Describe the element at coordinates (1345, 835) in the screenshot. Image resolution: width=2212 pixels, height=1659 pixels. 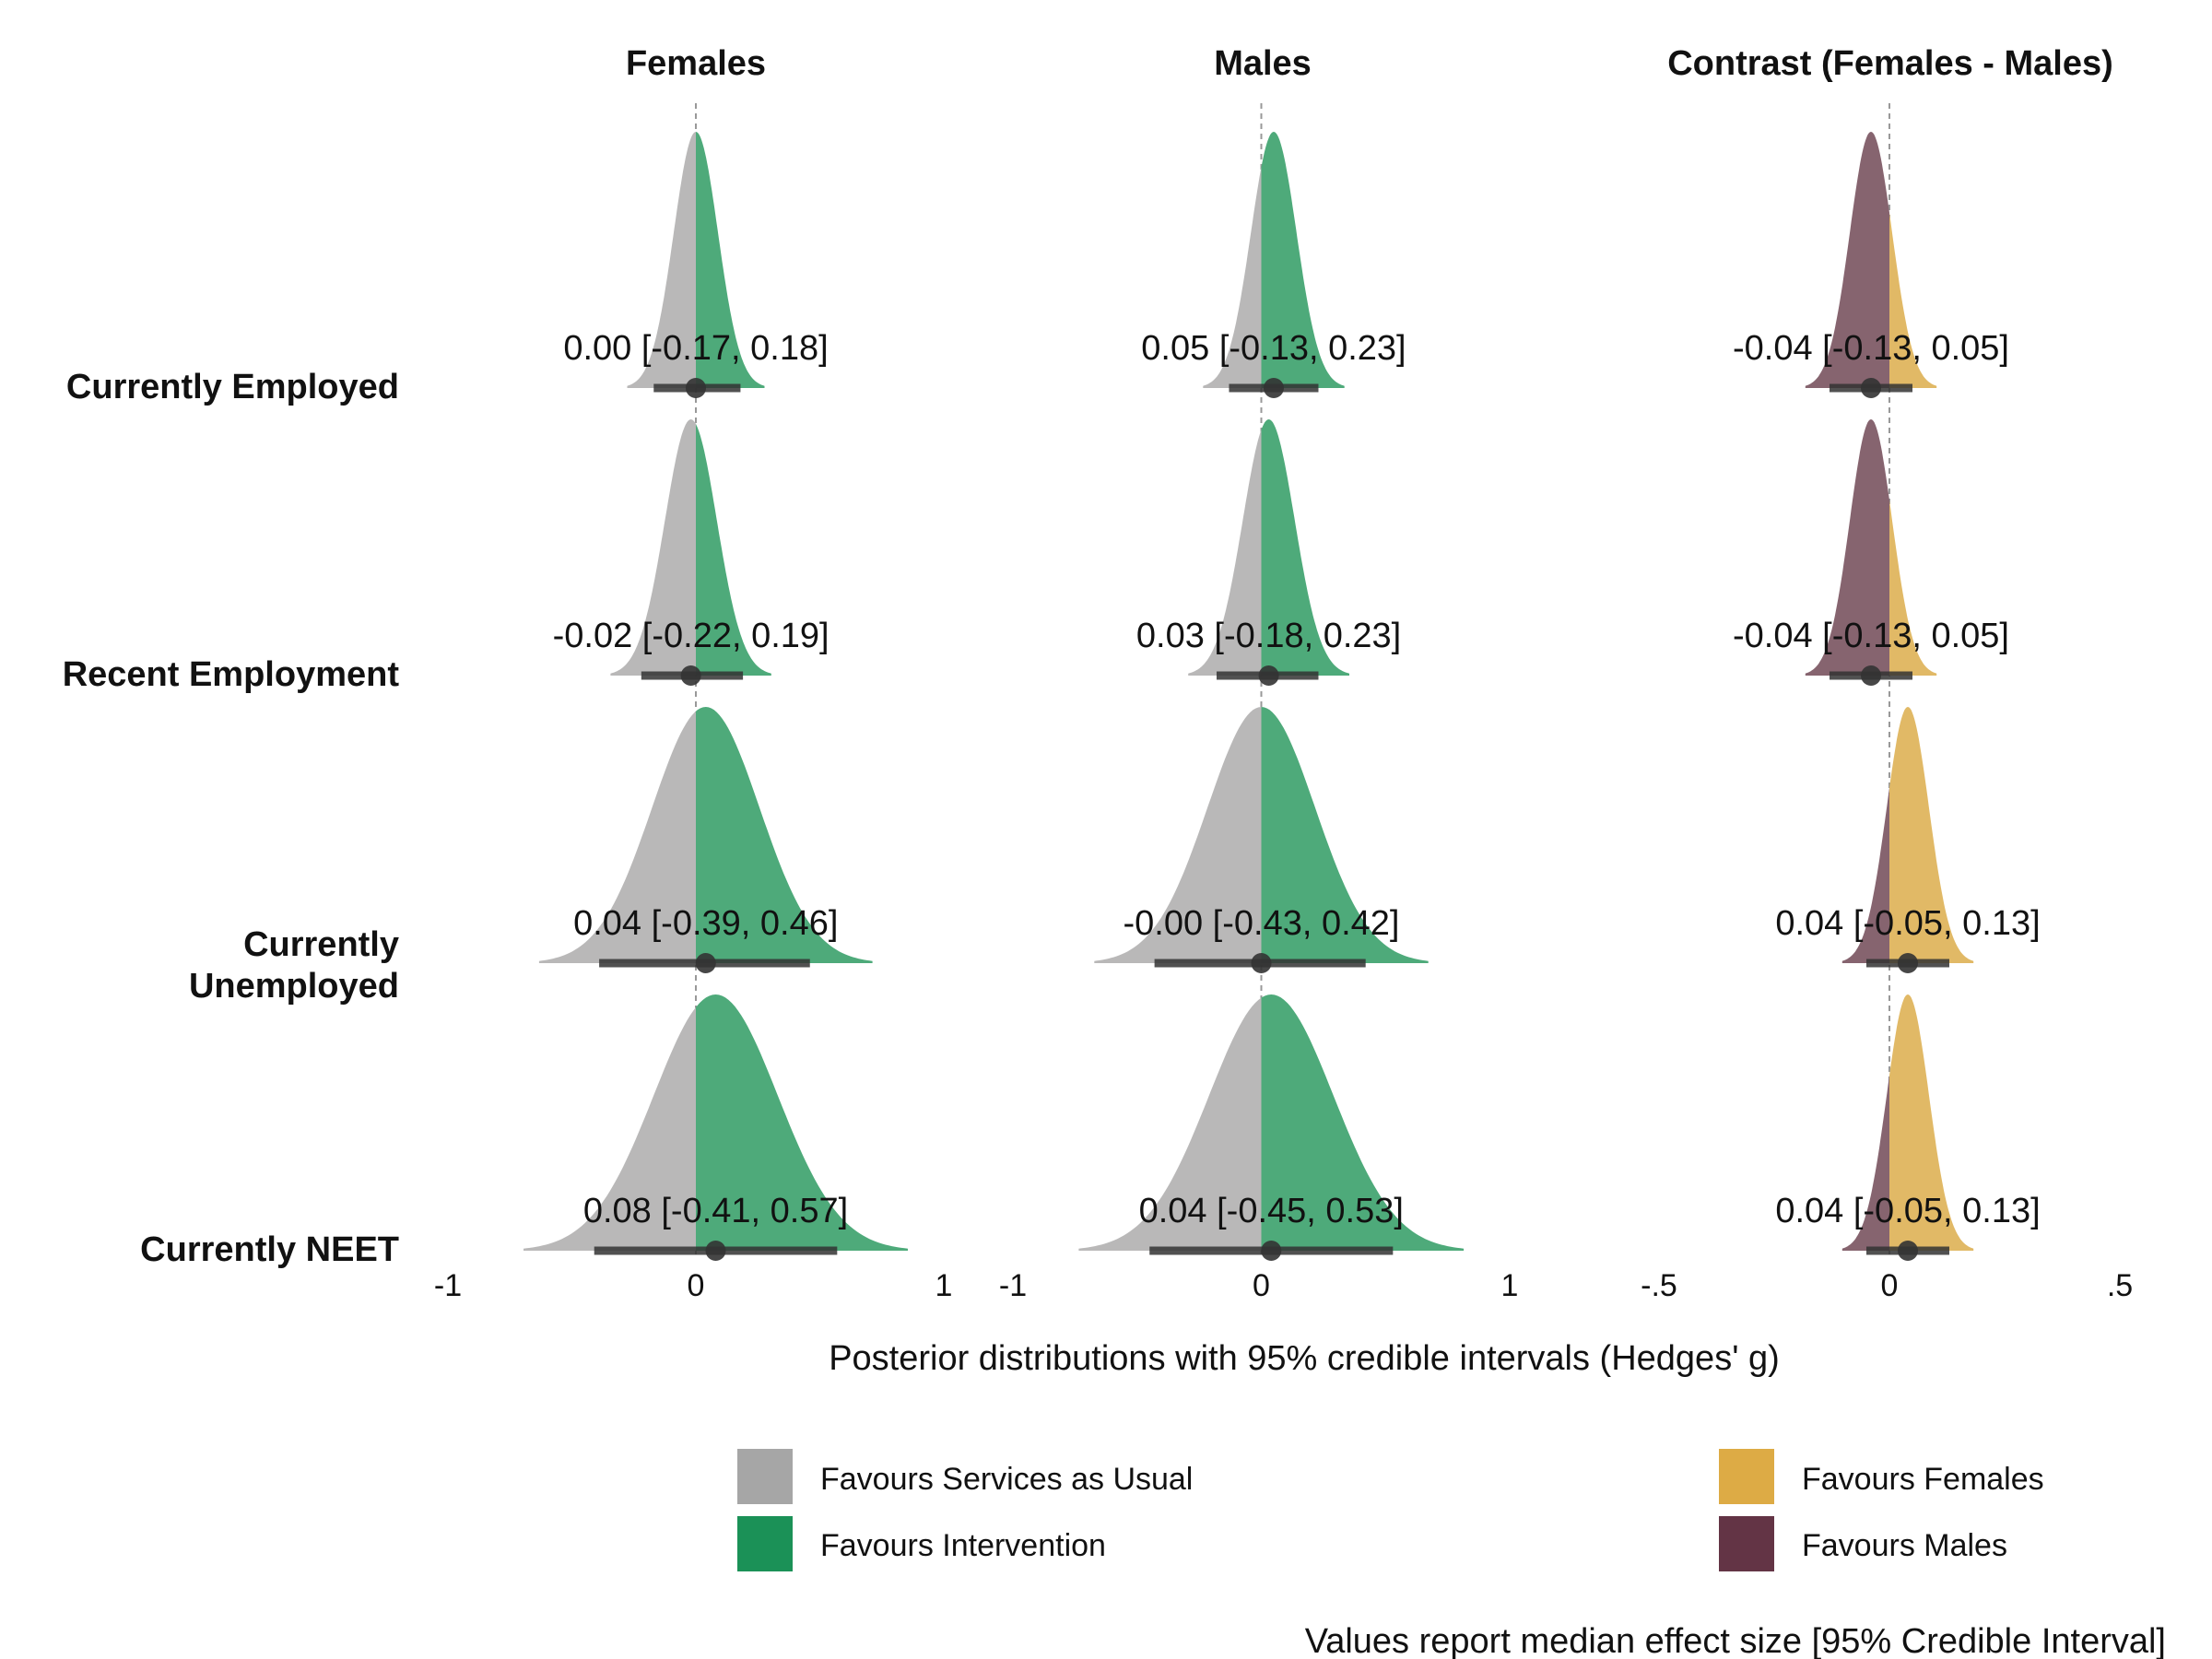
I see `density-pos-males-row2` at that location.